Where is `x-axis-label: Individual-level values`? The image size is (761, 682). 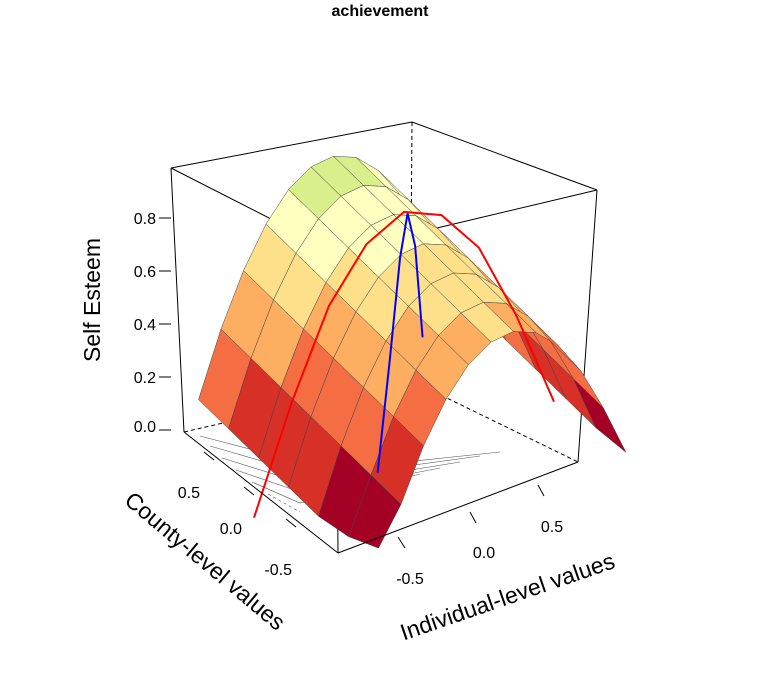 x-axis-label: Individual-level values is located at coordinates (507, 597).